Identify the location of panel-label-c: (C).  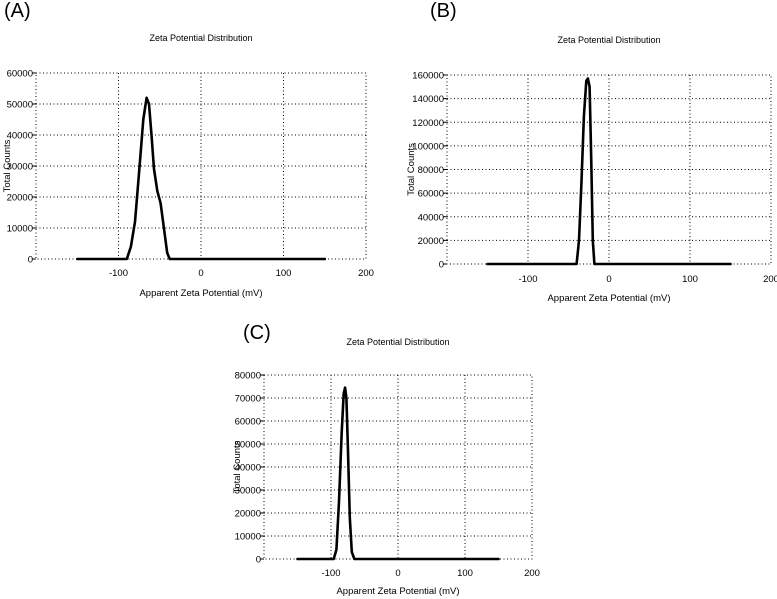
(257, 333).